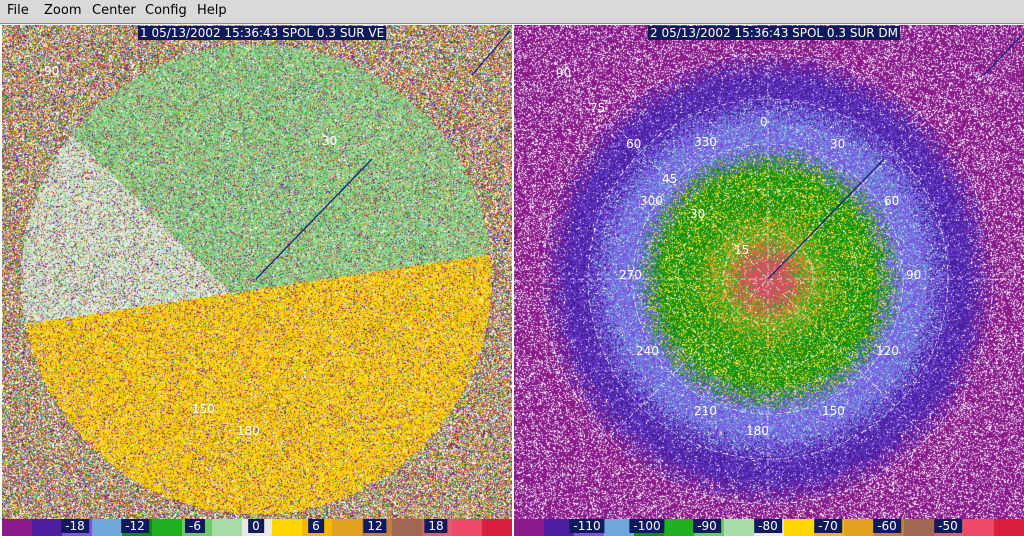  What do you see at coordinates (887, 351) in the screenshot?
I see `azimuth-label: 120` at bounding box center [887, 351].